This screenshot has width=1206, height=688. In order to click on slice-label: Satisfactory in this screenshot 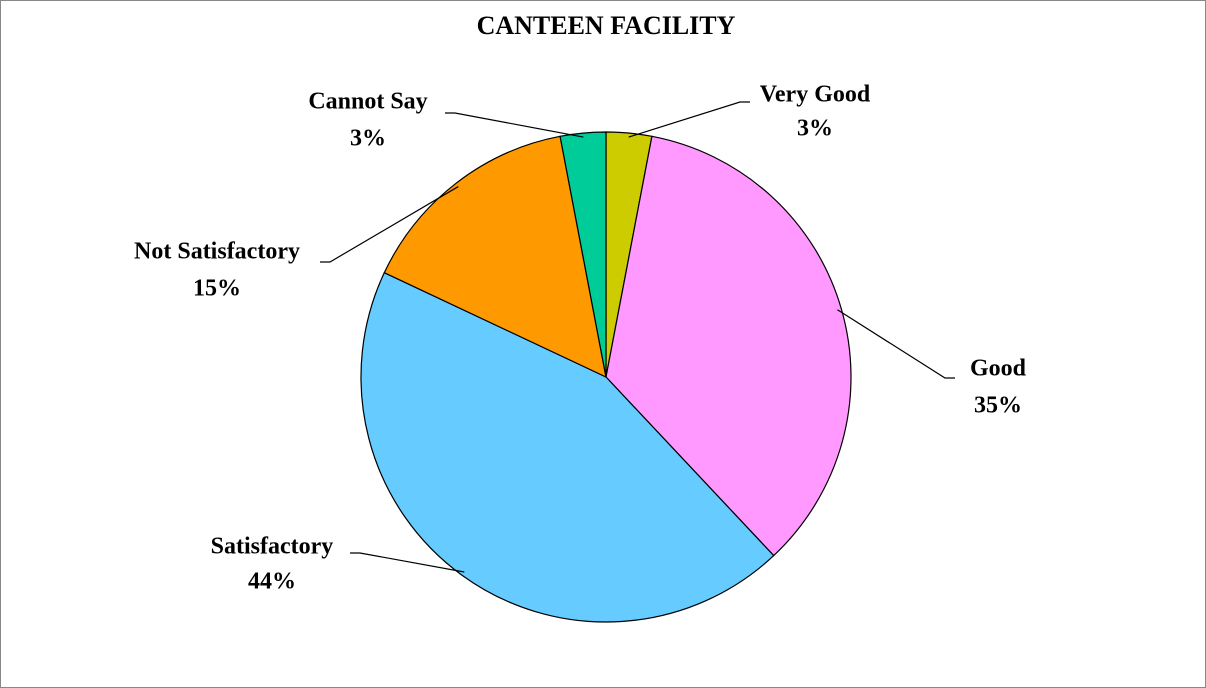, I will do `click(272, 547)`.